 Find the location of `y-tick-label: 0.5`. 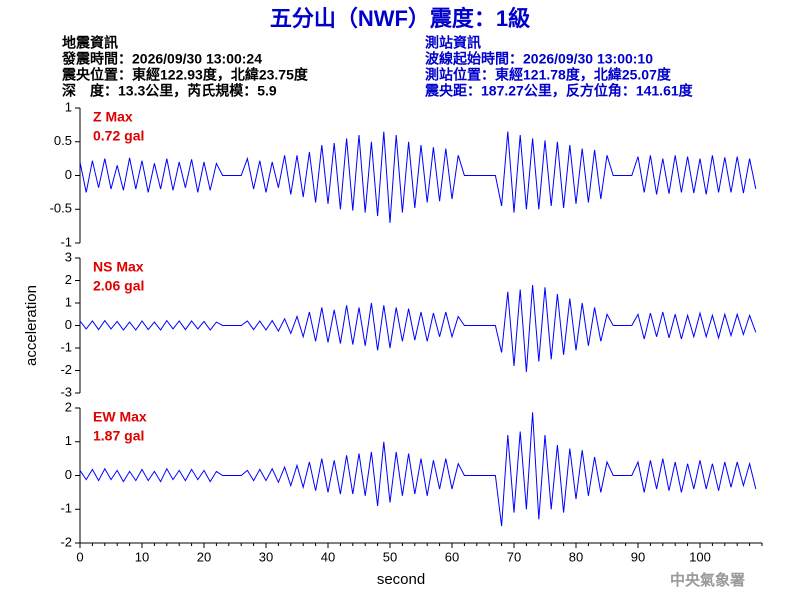

y-tick-label: 0.5 is located at coordinates (63, 140).